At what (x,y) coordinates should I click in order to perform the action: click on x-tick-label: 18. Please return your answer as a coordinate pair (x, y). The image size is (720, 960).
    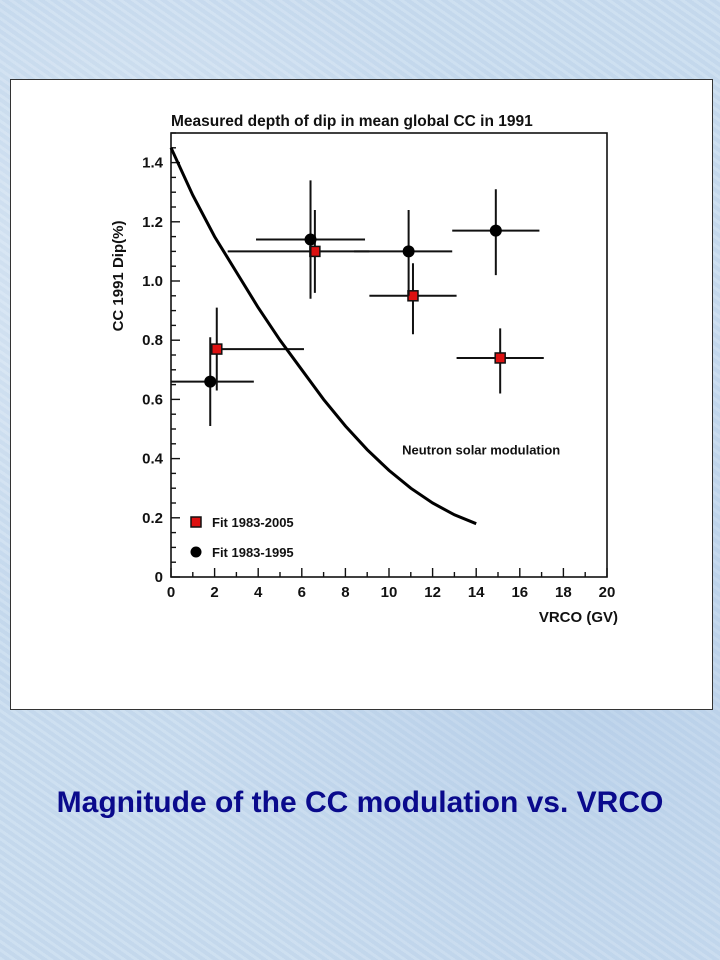
    Looking at the image, I should click on (563, 592).